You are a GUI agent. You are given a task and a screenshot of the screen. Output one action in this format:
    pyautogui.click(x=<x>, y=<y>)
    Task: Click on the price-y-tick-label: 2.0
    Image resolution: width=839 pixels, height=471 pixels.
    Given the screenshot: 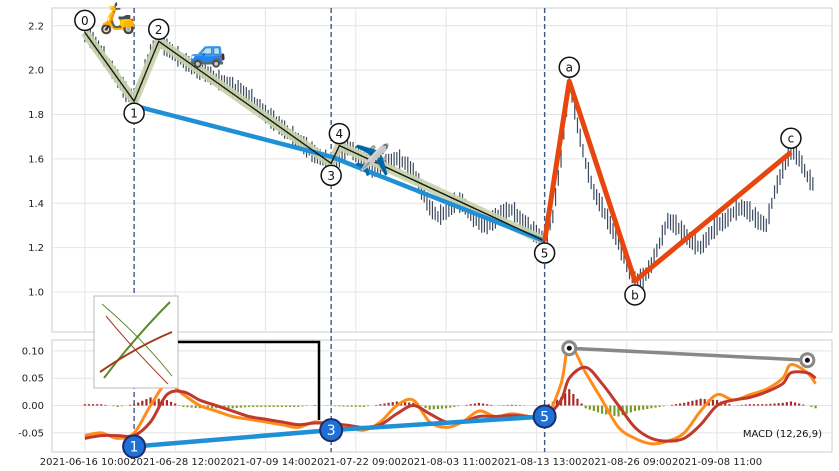 What is the action you would take?
    pyautogui.click(x=36, y=71)
    